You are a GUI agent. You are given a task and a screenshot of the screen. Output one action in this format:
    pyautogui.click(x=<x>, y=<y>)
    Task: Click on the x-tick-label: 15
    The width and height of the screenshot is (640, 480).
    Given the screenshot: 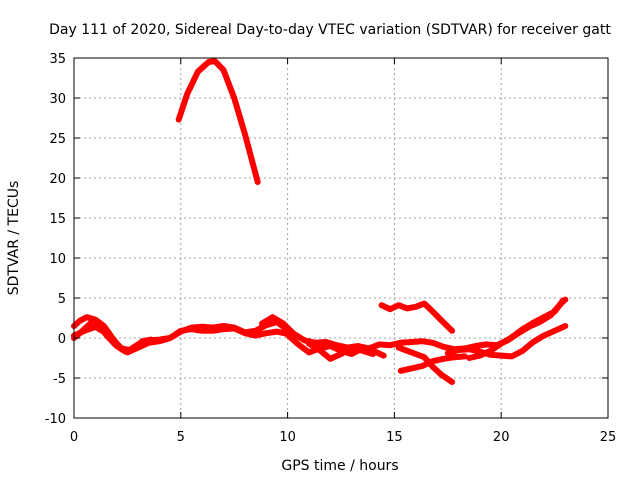 What is the action you would take?
    pyautogui.click(x=394, y=437)
    